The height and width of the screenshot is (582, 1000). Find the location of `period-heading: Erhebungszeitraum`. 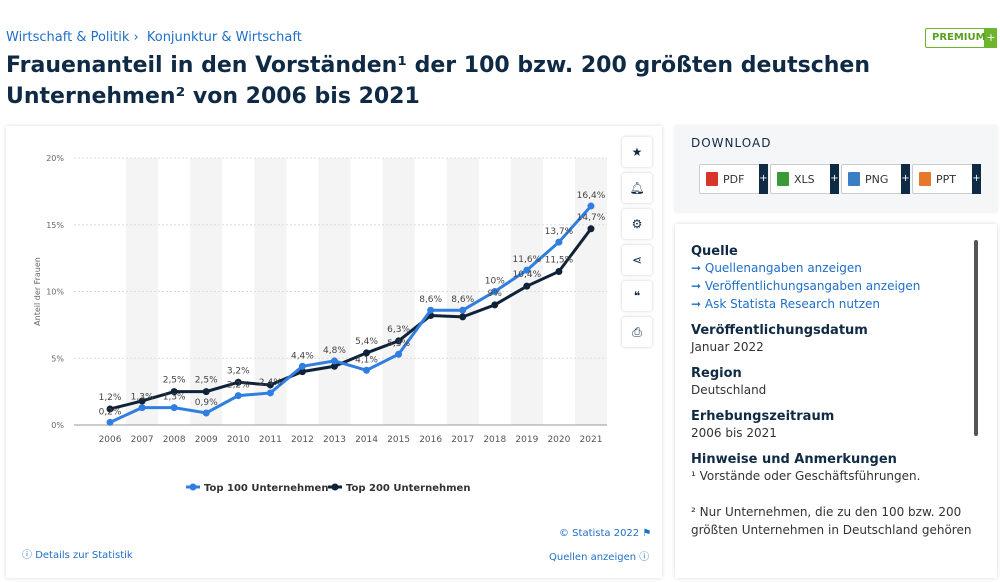

period-heading: Erhebungszeitraum is located at coordinates (763, 416).